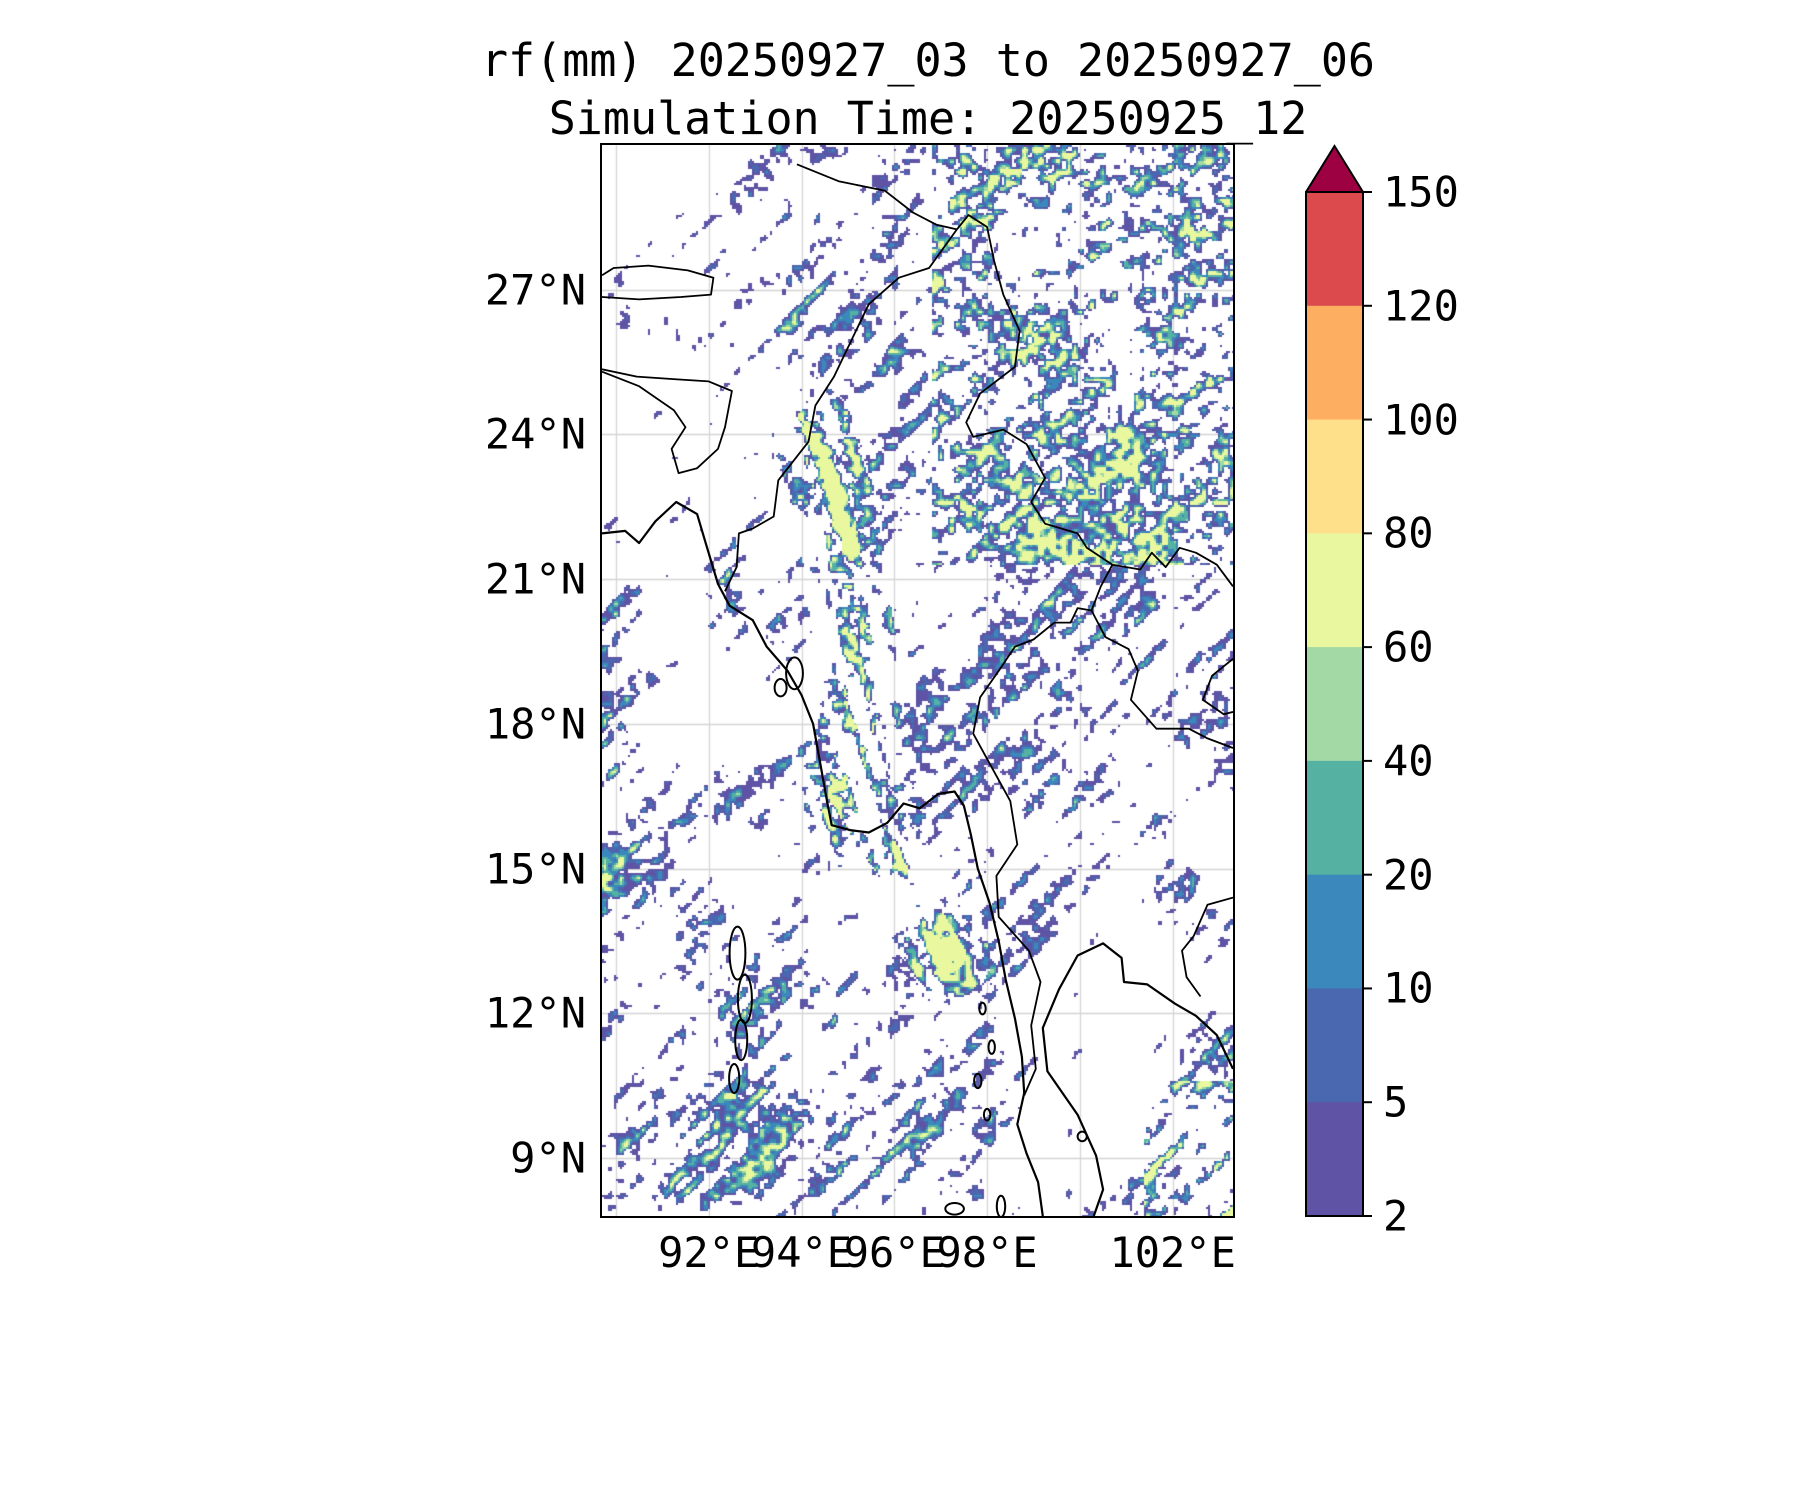 The image size is (1800, 1500). What do you see at coordinates (928, 60) in the screenshot?
I see `chart-title: rf(mm) 20250927_03 to 20250927_06` at bounding box center [928, 60].